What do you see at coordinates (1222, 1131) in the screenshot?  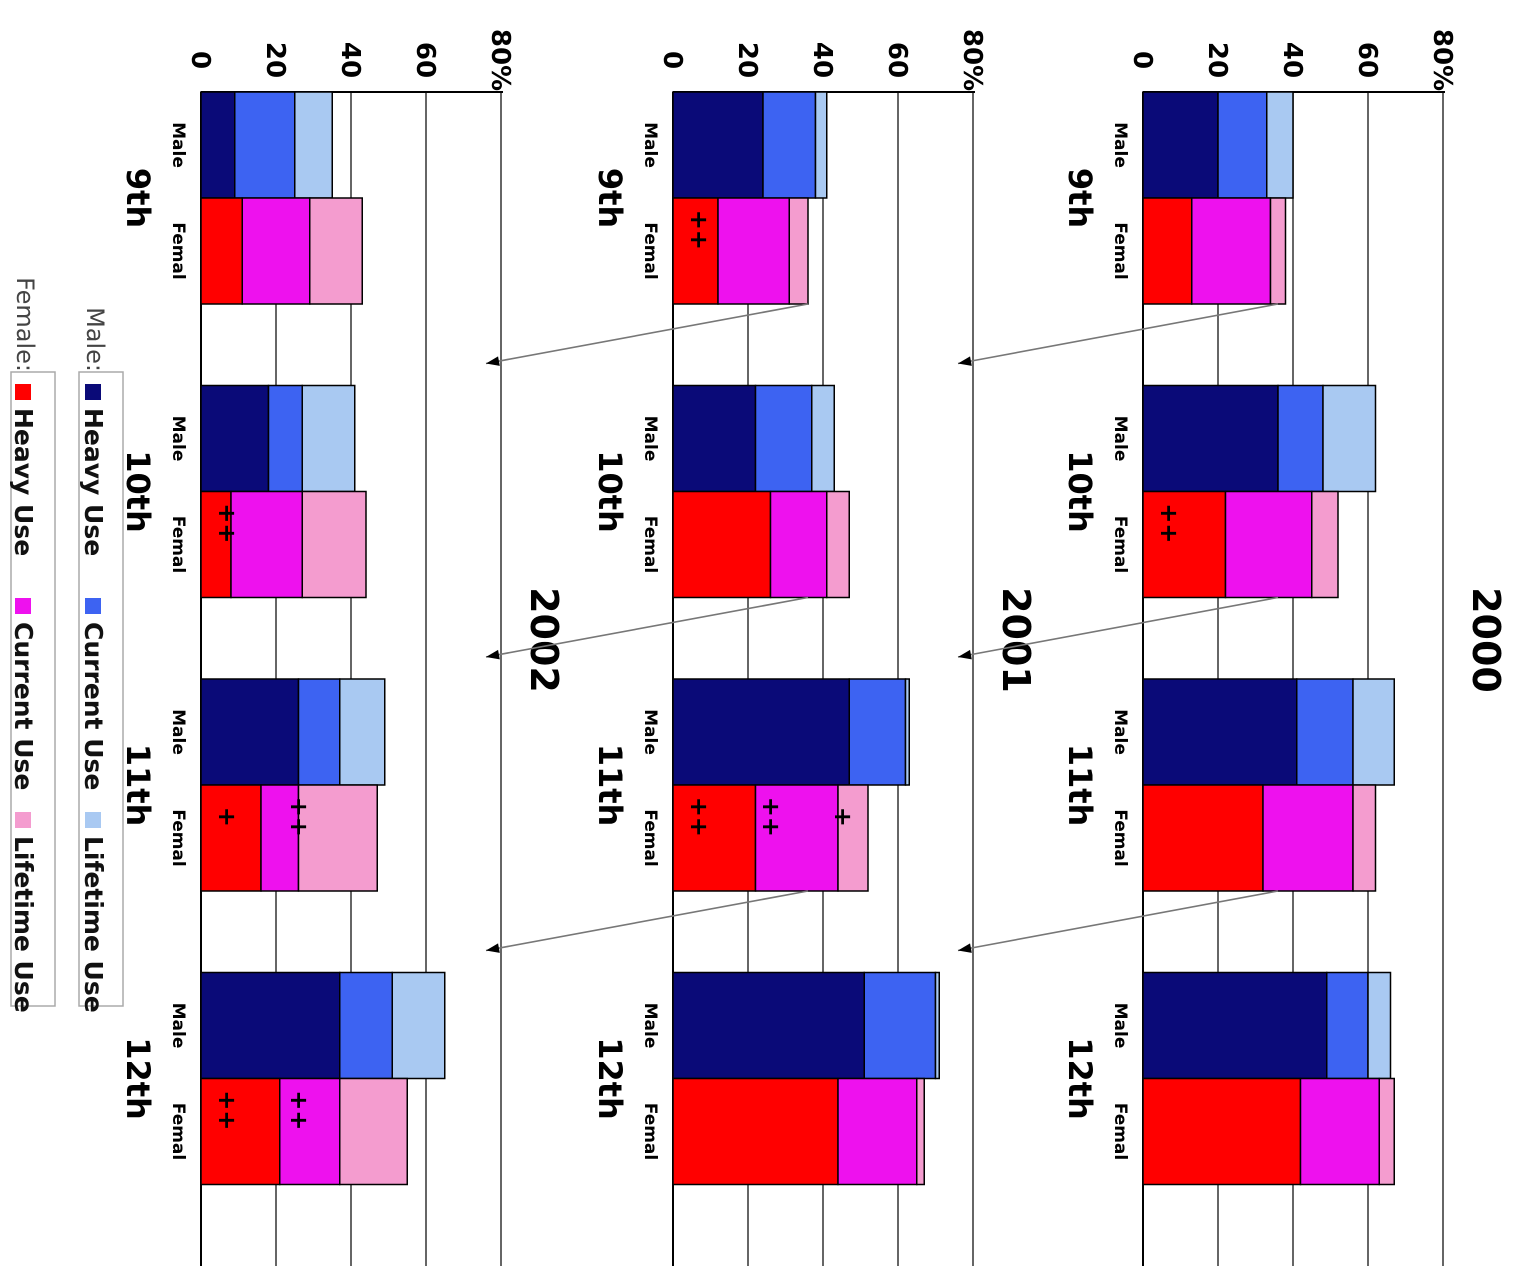 I see `bar-female-heavy-12th` at bounding box center [1222, 1131].